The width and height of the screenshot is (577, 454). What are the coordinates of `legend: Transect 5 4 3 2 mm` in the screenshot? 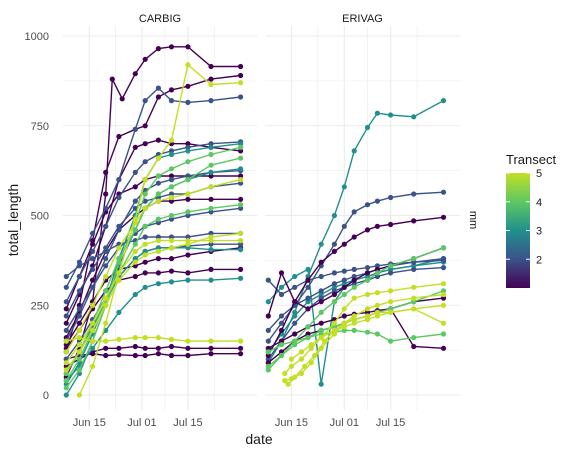 It's located at (511, 220).